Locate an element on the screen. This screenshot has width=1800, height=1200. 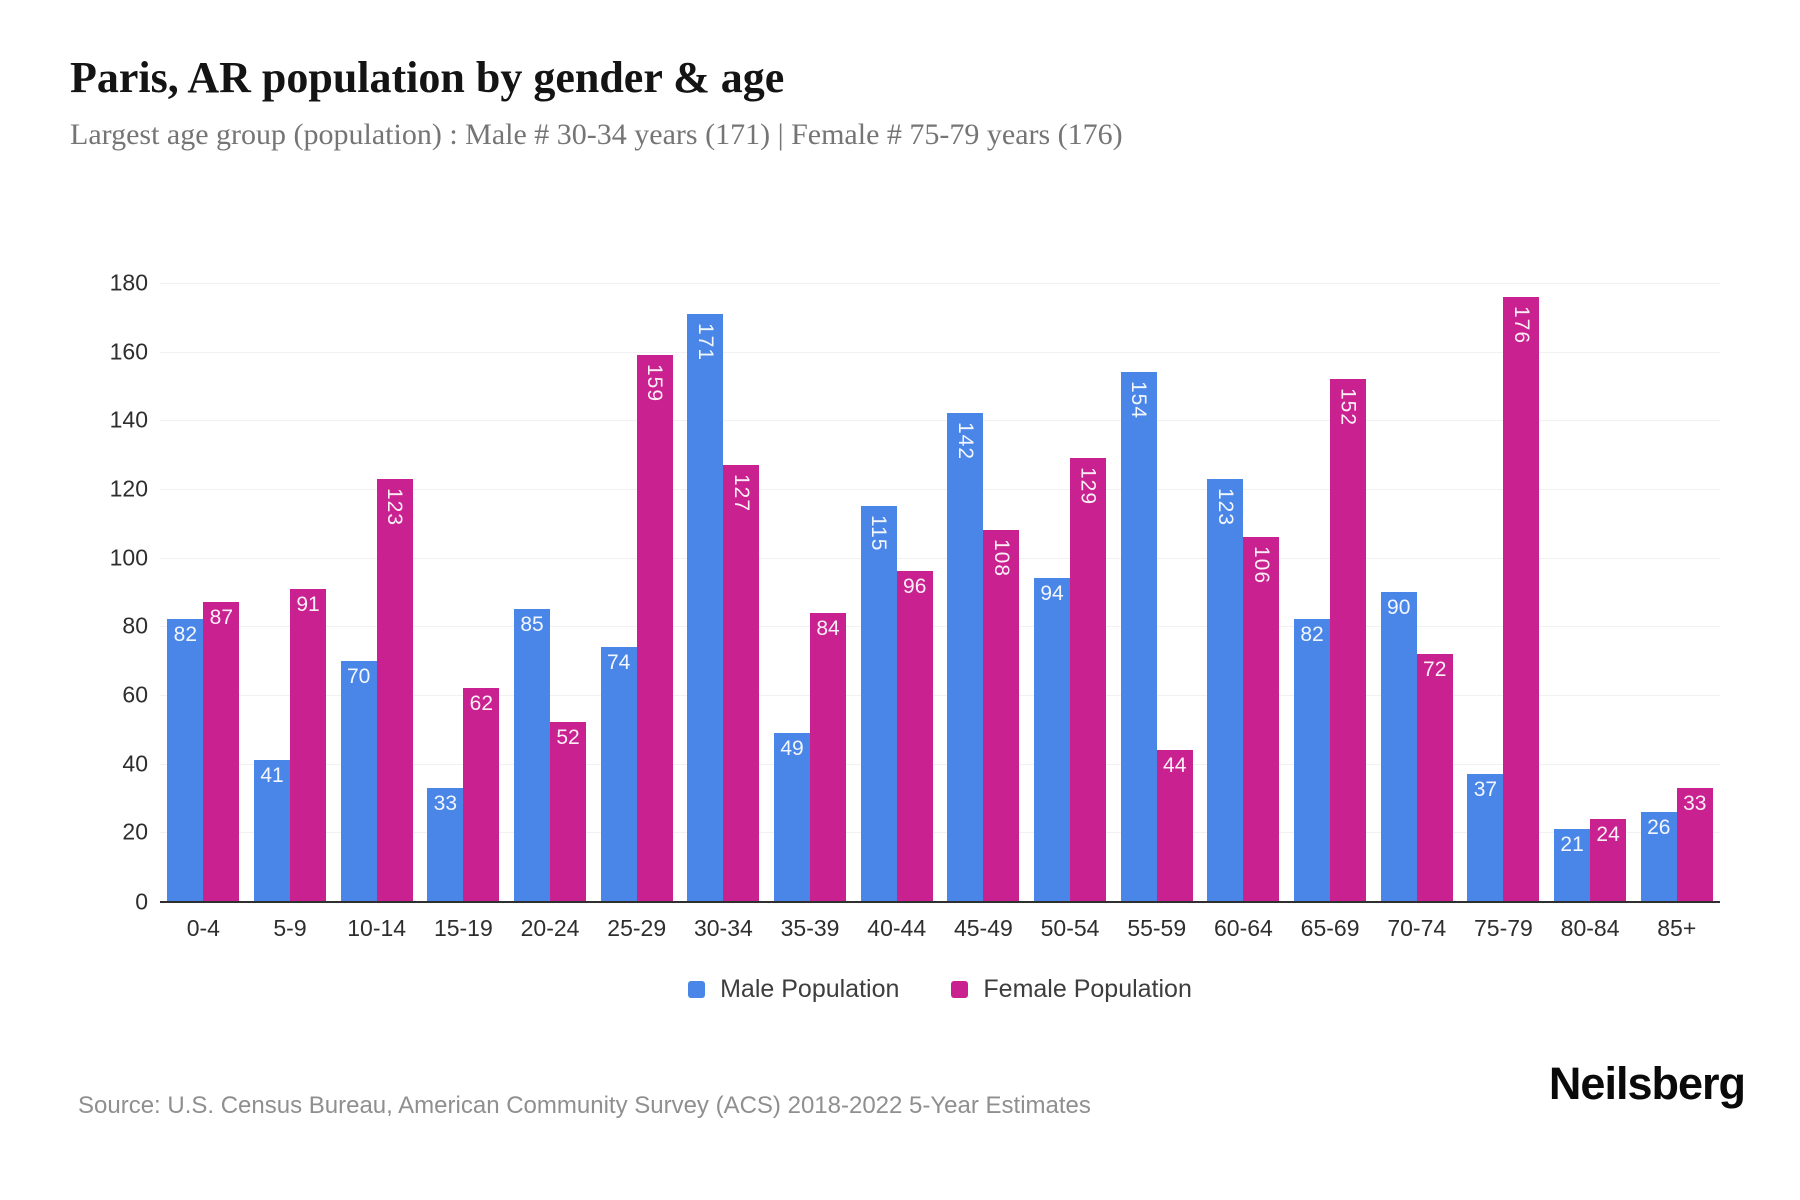
x-axis-label: 60-64 is located at coordinates (1243, 928).